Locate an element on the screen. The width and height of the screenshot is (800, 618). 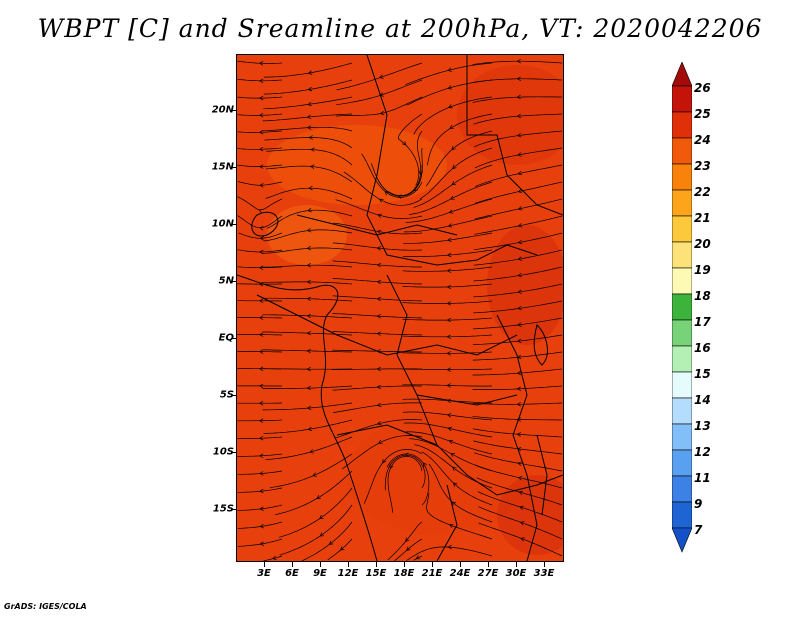
colorbar-top-arrow is located at coordinates (682, 74).